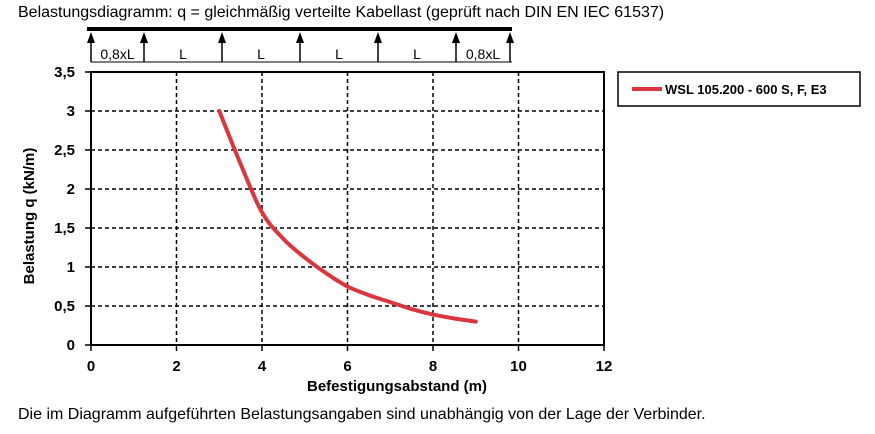 This screenshot has height=434, width=875. I want to click on span-label-0: 0,8xL, so click(117, 54).